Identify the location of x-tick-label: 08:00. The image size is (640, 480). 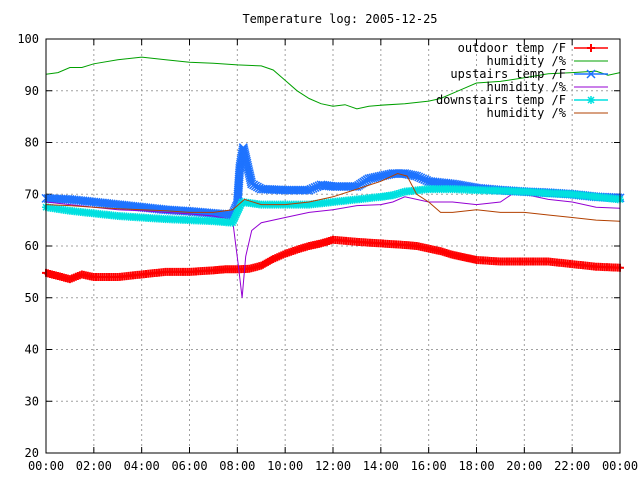
(237, 466).